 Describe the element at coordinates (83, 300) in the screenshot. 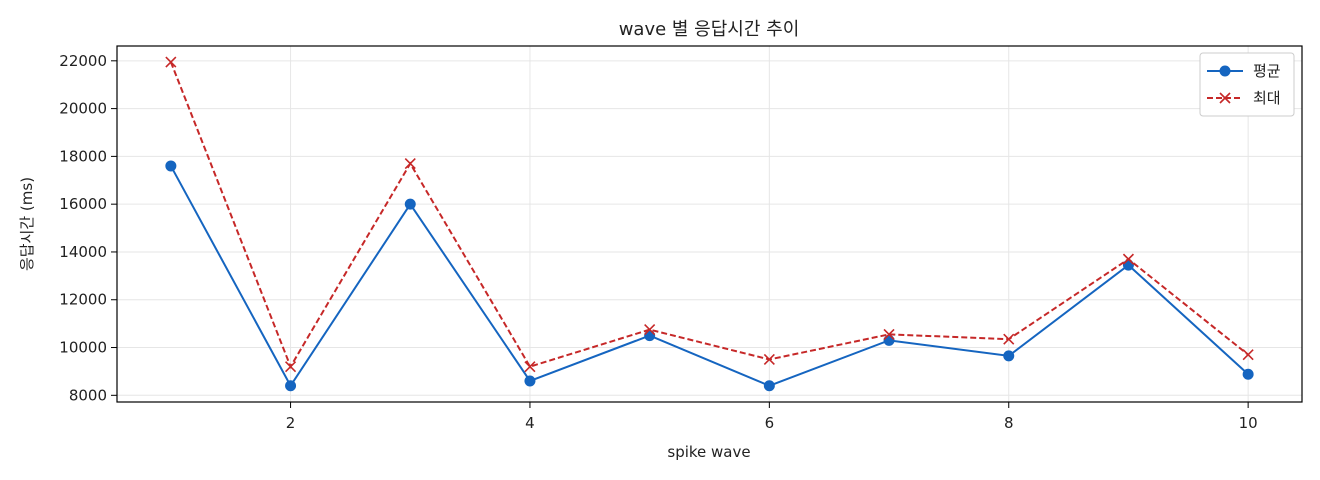

I see `y-tick-label: 12000` at that location.